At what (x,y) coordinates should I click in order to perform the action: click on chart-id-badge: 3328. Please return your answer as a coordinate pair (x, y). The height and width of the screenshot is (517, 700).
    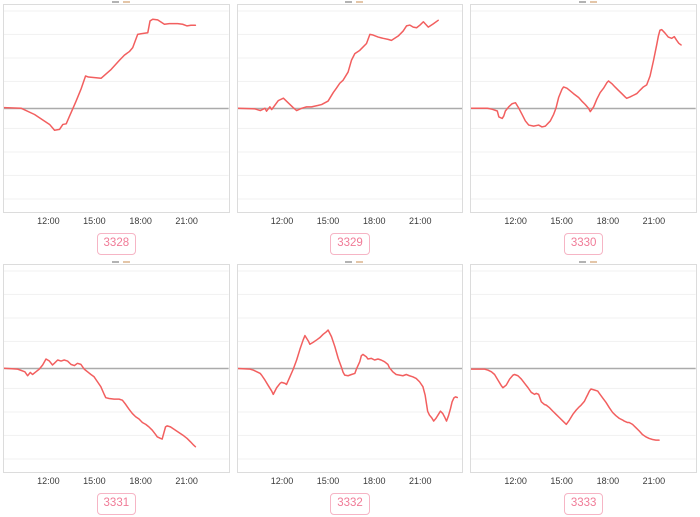
    Looking at the image, I should click on (116, 244).